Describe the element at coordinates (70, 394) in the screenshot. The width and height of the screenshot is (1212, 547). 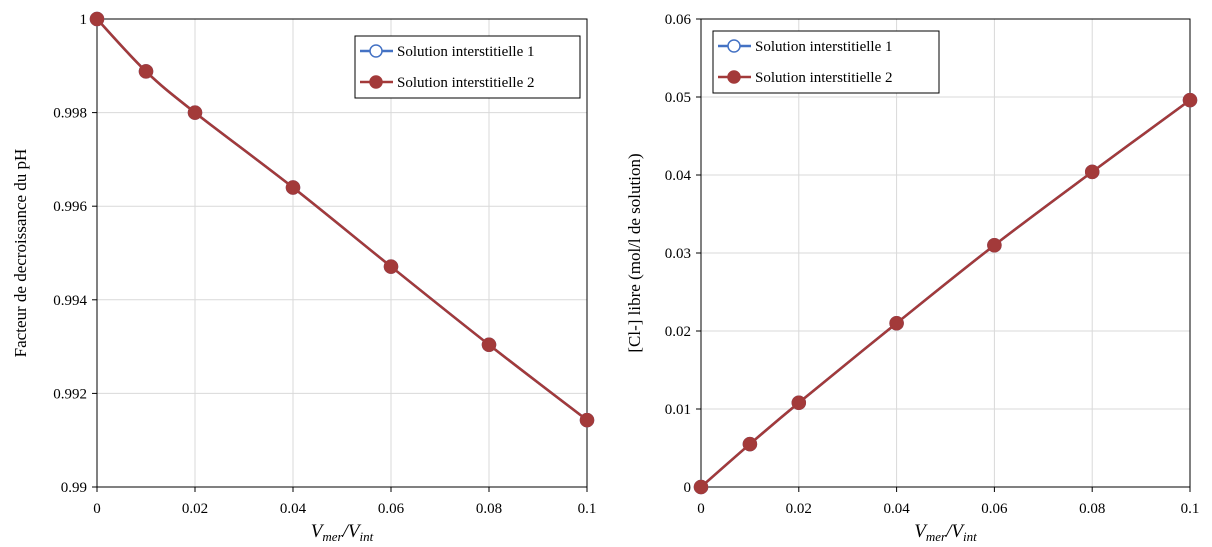
I see `y-tick-label: 0.992` at that location.